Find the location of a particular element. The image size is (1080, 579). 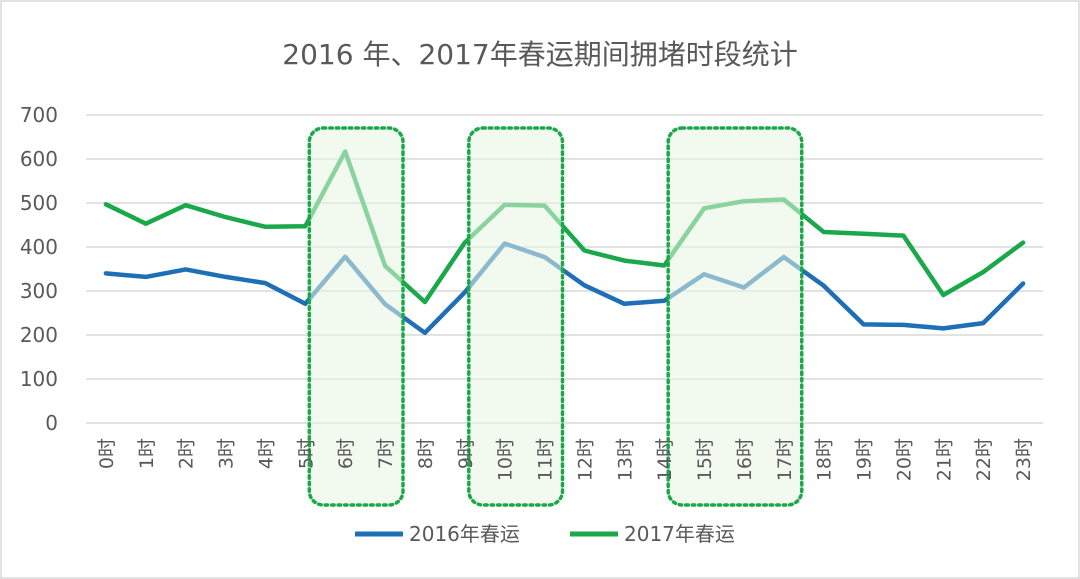

x-tick-label: 15时 is located at coordinates (705, 459).